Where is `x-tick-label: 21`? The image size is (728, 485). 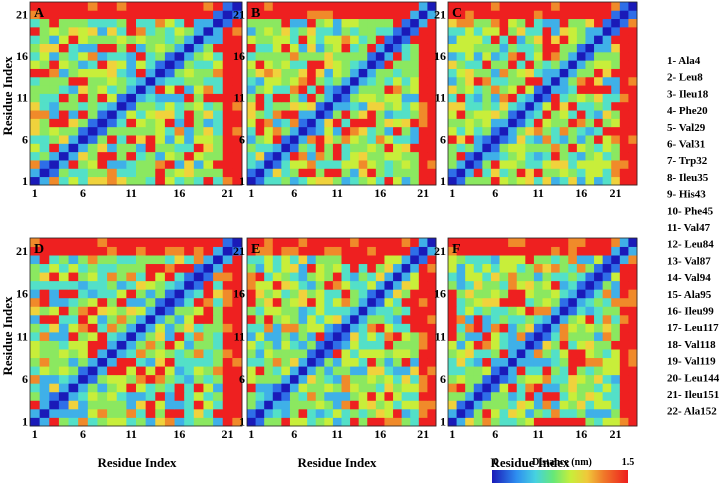 x-tick-label: 21 is located at coordinates (616, 193).